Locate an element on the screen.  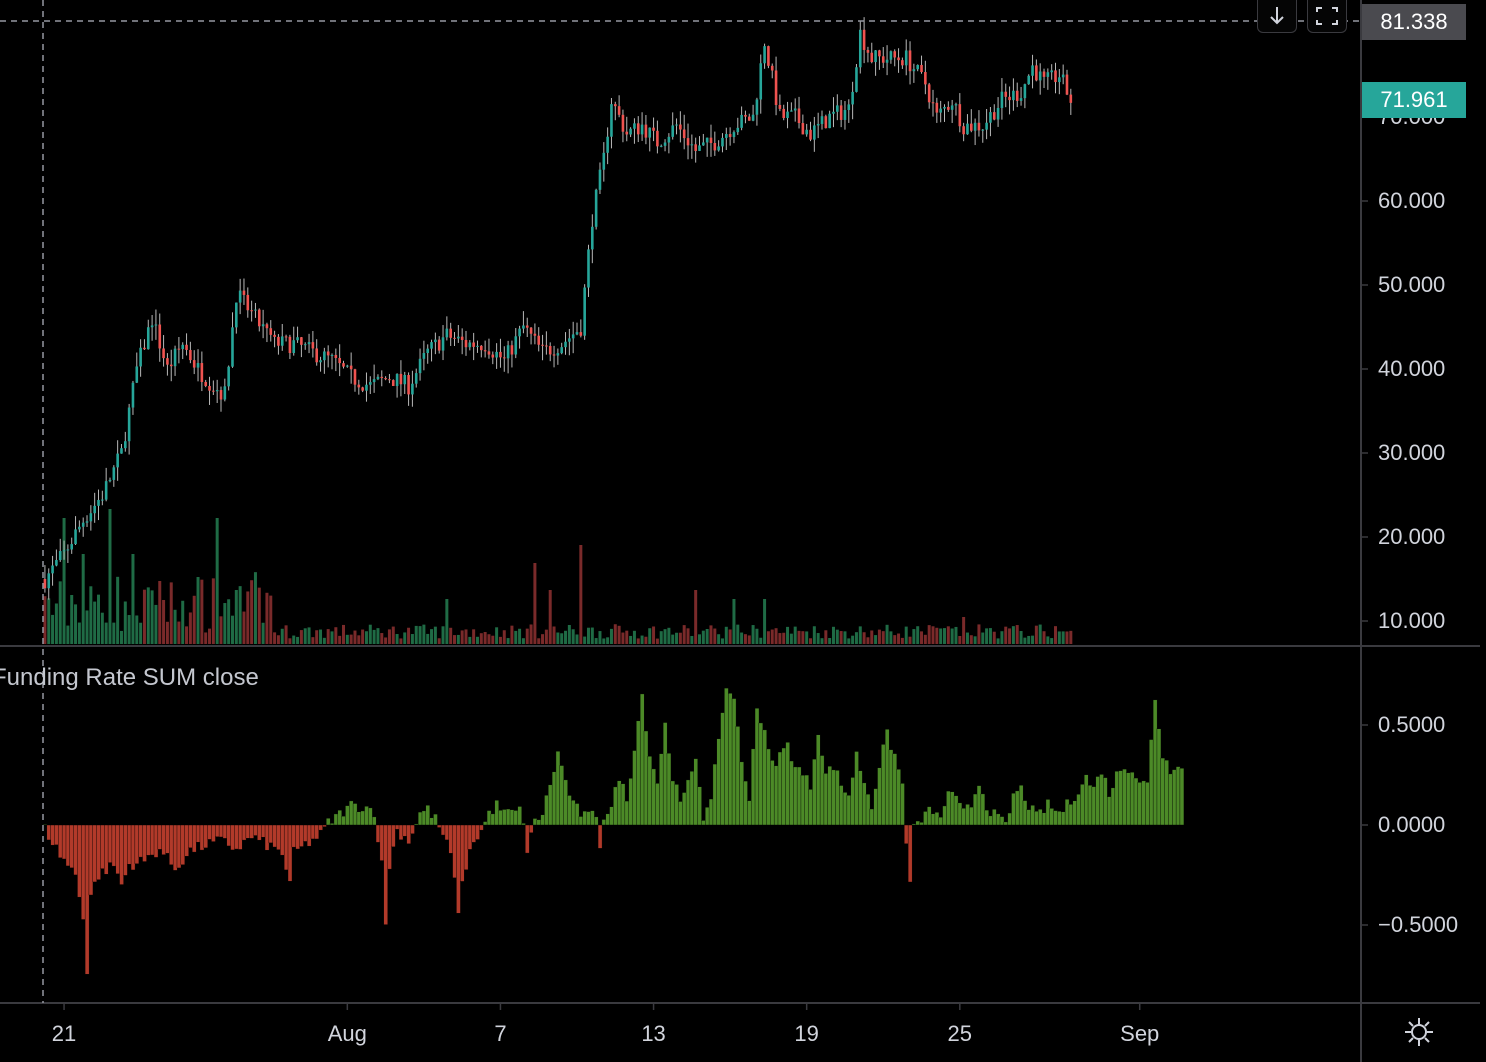
fullscreen-icon is located at coordinates (1327, 16).